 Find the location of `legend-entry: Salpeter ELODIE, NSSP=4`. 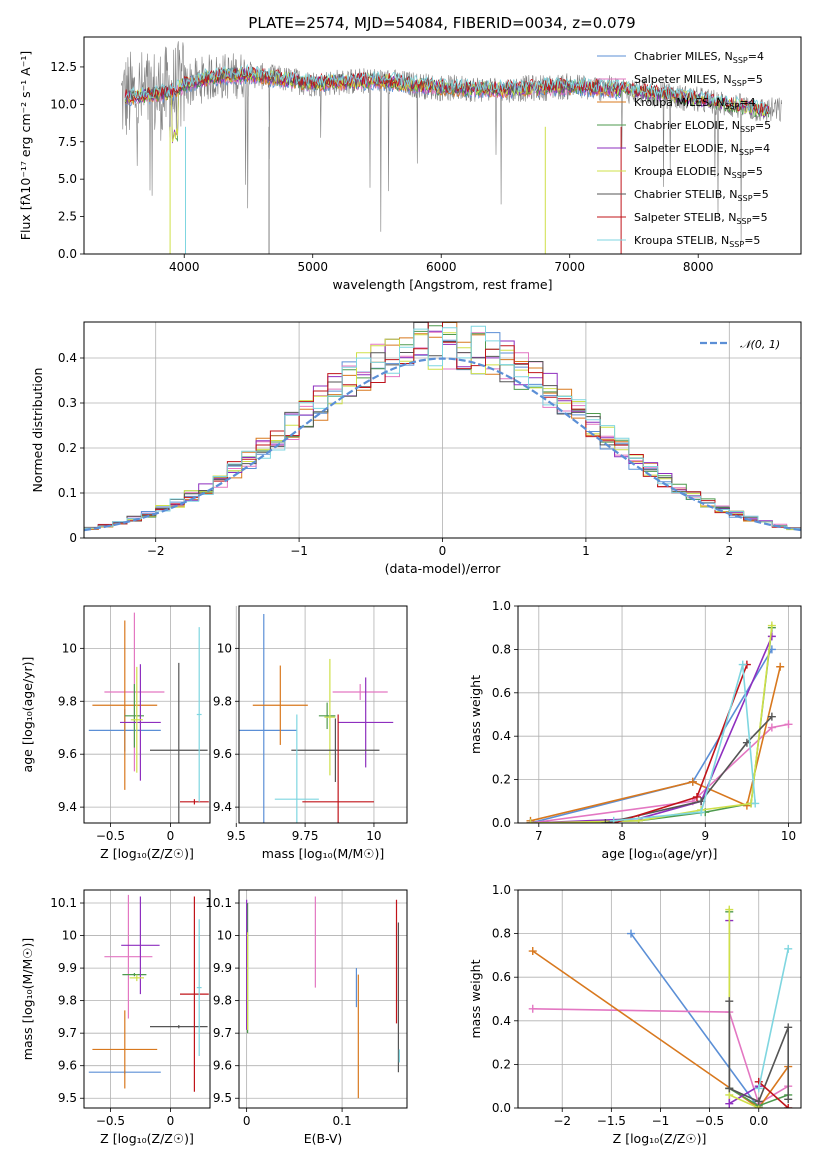

legend-entry: Salpeter ELODIE, NSSP=4 is located at coordinates (702, 149).